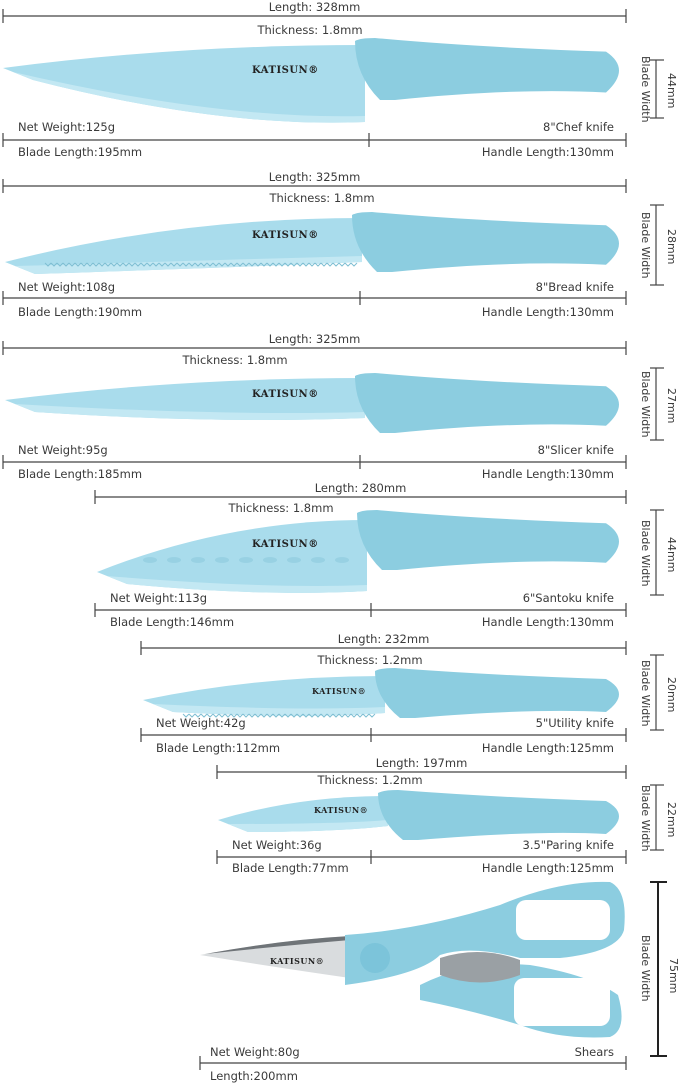  Describe the element at coordinates (67, 127) in the screenshot. I see `net-weight-label: Net Weight:125g` at that location.